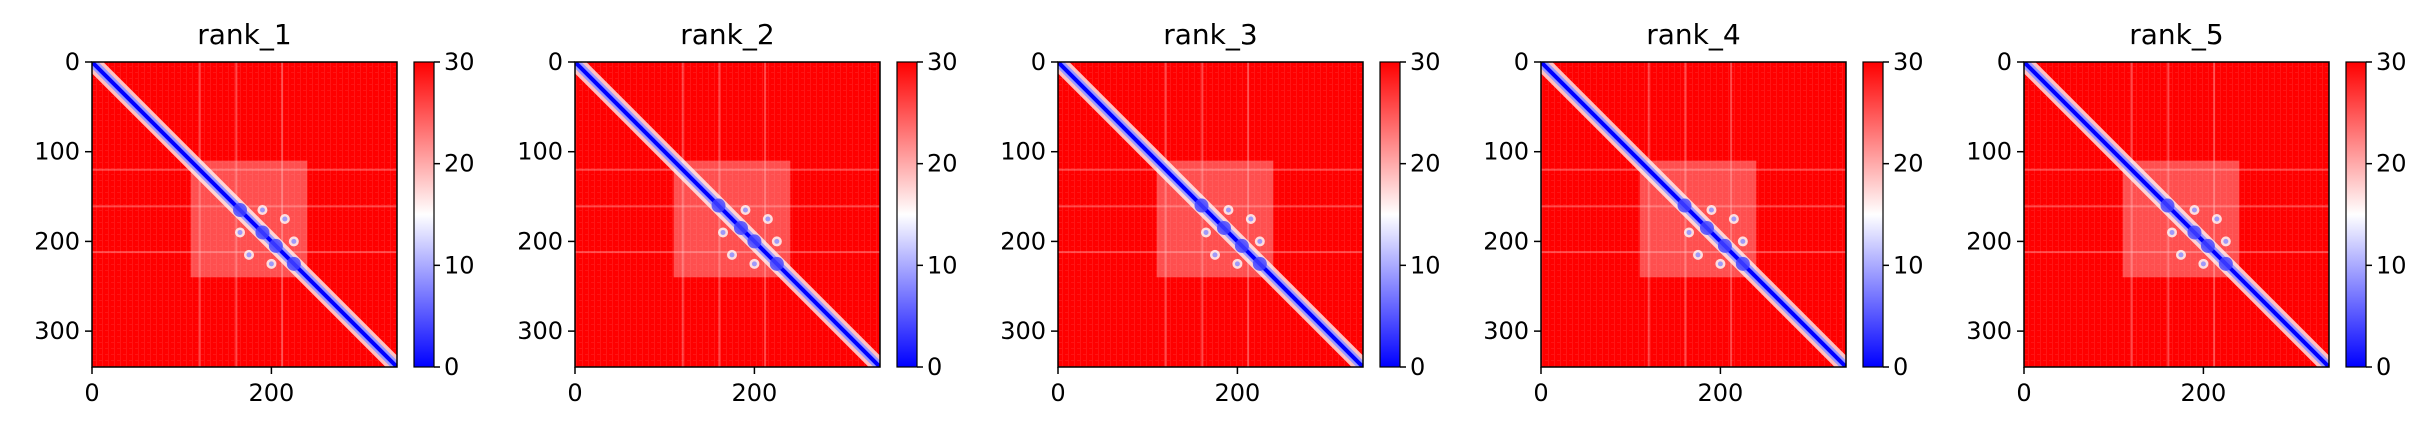 Image resolution: width=2428 pixels, height=432 pixels. Describe the element at coordinates (1425, 265) in the screenshot. I see `colorbar-tick-label: 10` at that location.